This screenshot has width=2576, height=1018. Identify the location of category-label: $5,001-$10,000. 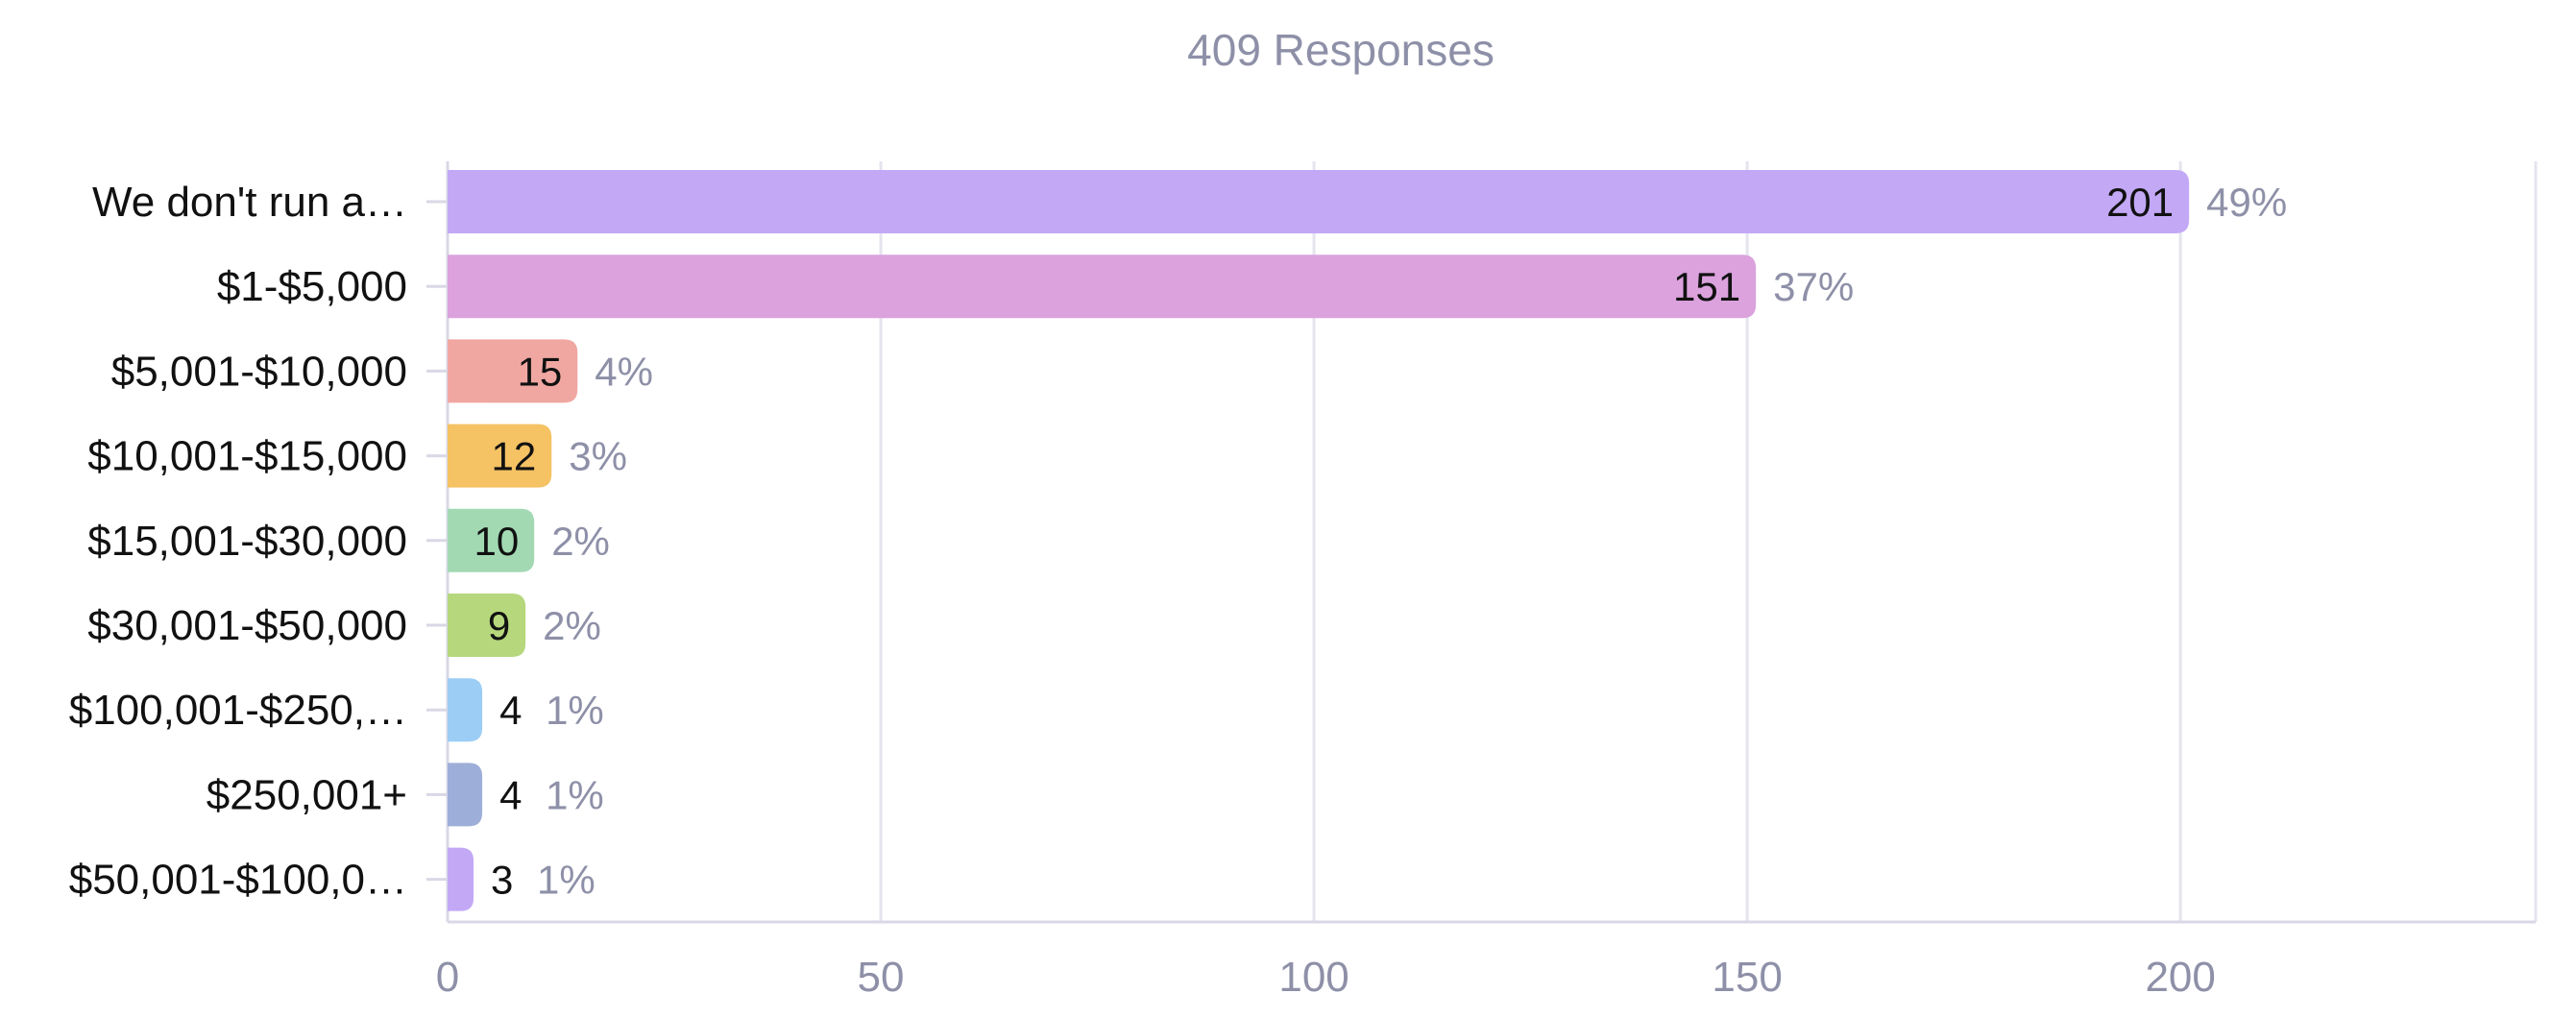
(259, 371).